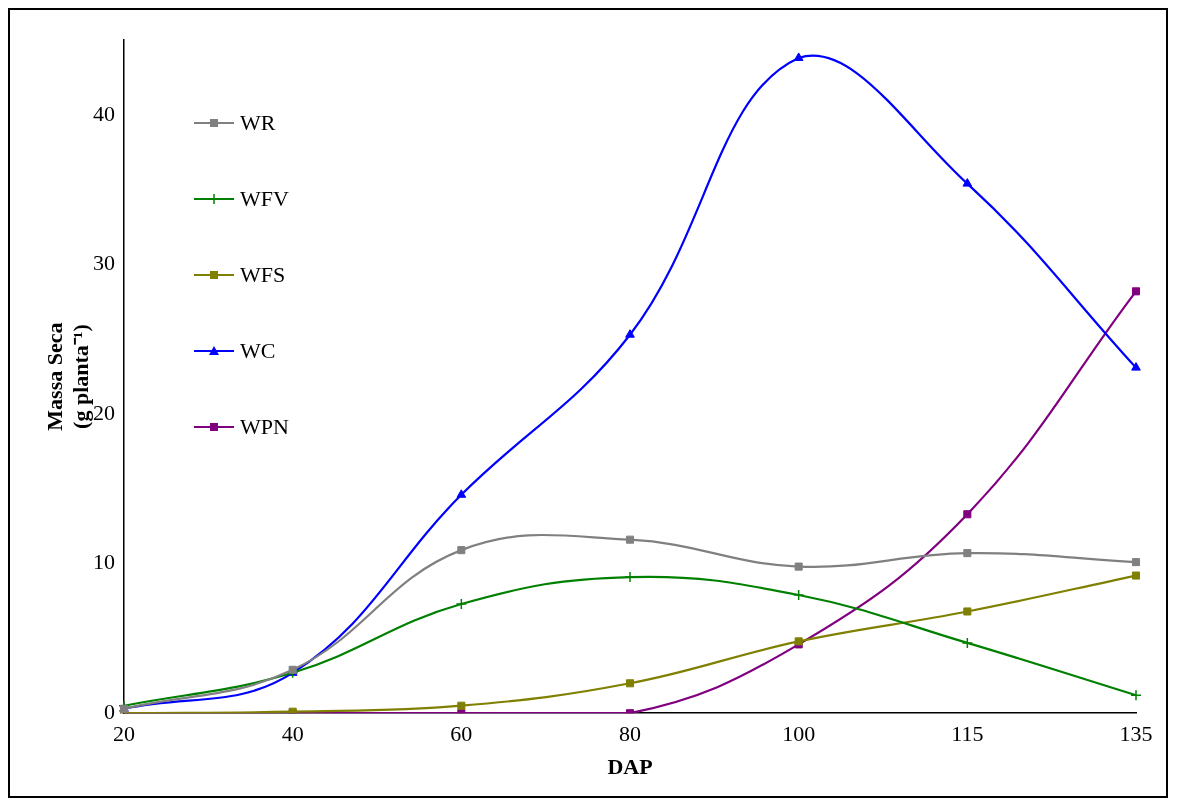 This screenshot has width=1178, height=806. What do you see at coordinates (799, 734) in the screenshot?
I see `x-tick-label: 100` at bounding box center [799, 734].